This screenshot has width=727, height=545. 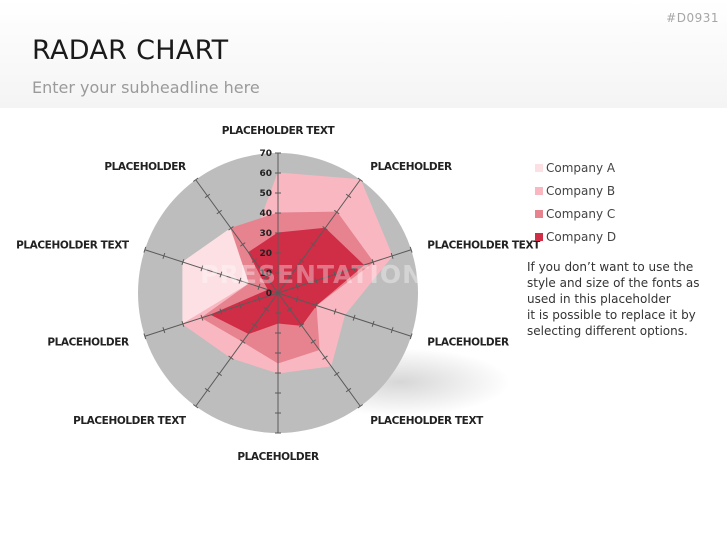 I want to click on legend-item-company-a: Company A, so click(x=575, y=167).